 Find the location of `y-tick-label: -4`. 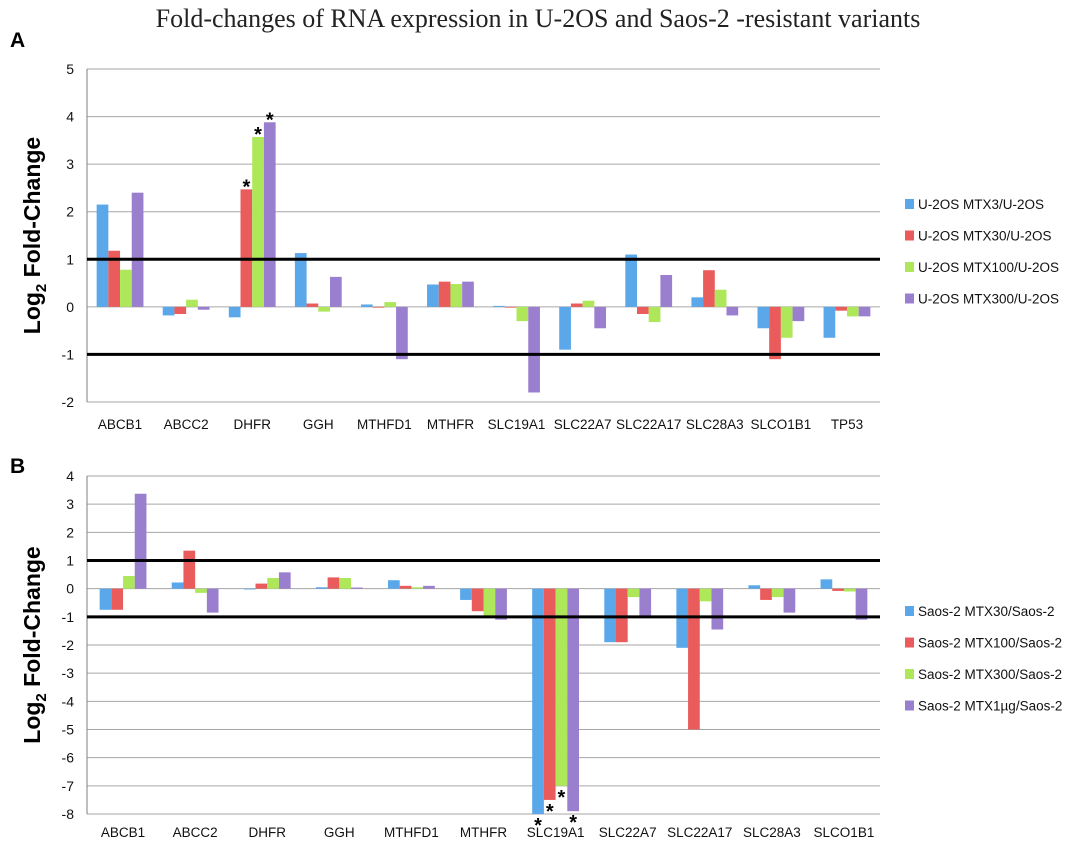

y-tick-label: -4 is located at coordinates (68, 701).